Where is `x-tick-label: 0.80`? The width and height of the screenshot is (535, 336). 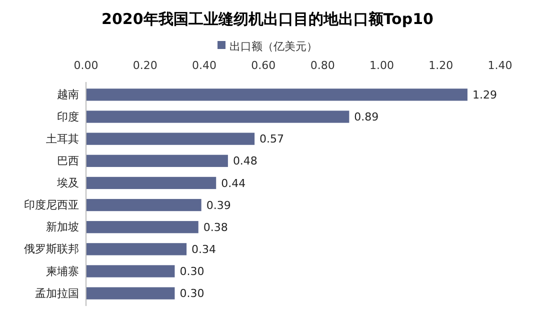 x-tick-label: 0.80 is located at coordinates (322, 65).